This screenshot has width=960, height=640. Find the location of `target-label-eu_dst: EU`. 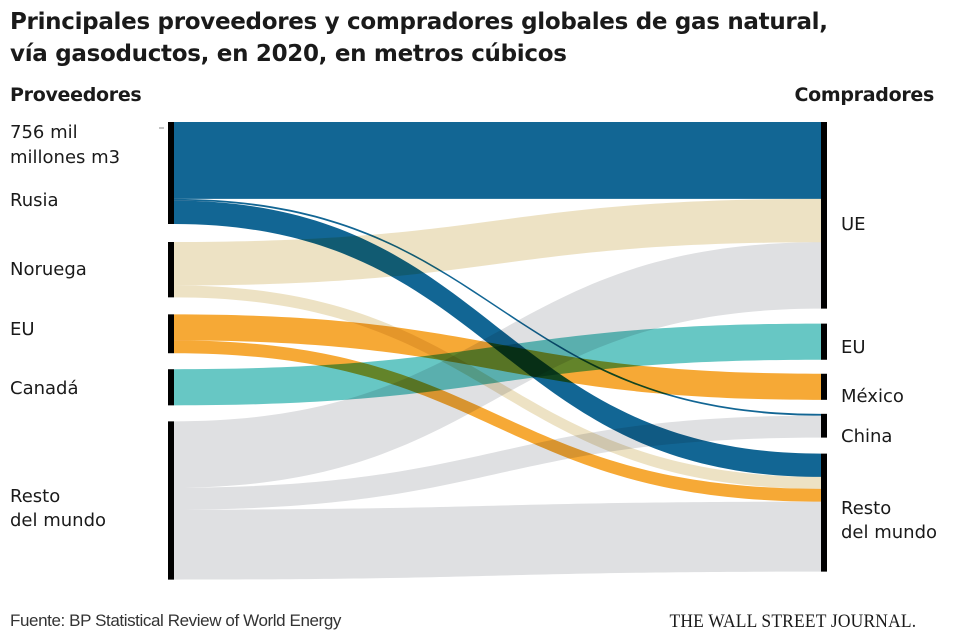

target-label-eu_dst: EU is located at coordinates (853, 347).